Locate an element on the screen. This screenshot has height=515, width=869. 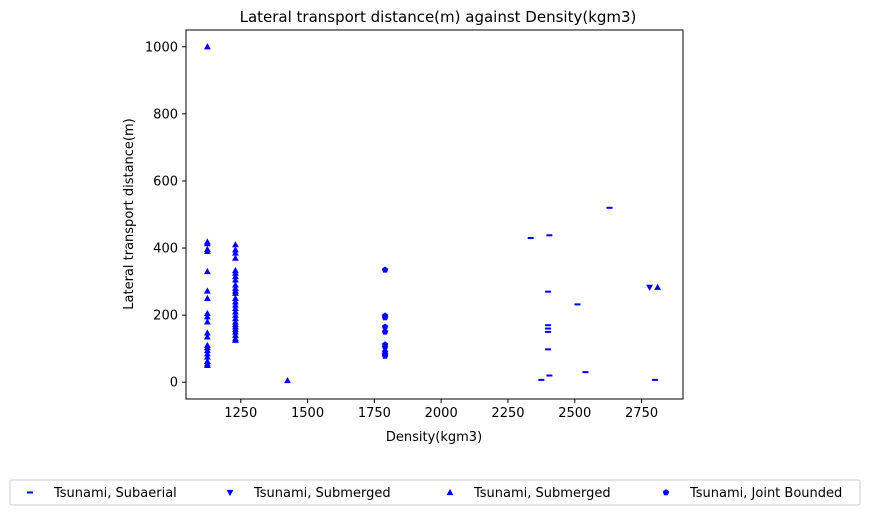
legend-label: Tsunami, Joint Bounded is located at coordinates (765, 493).